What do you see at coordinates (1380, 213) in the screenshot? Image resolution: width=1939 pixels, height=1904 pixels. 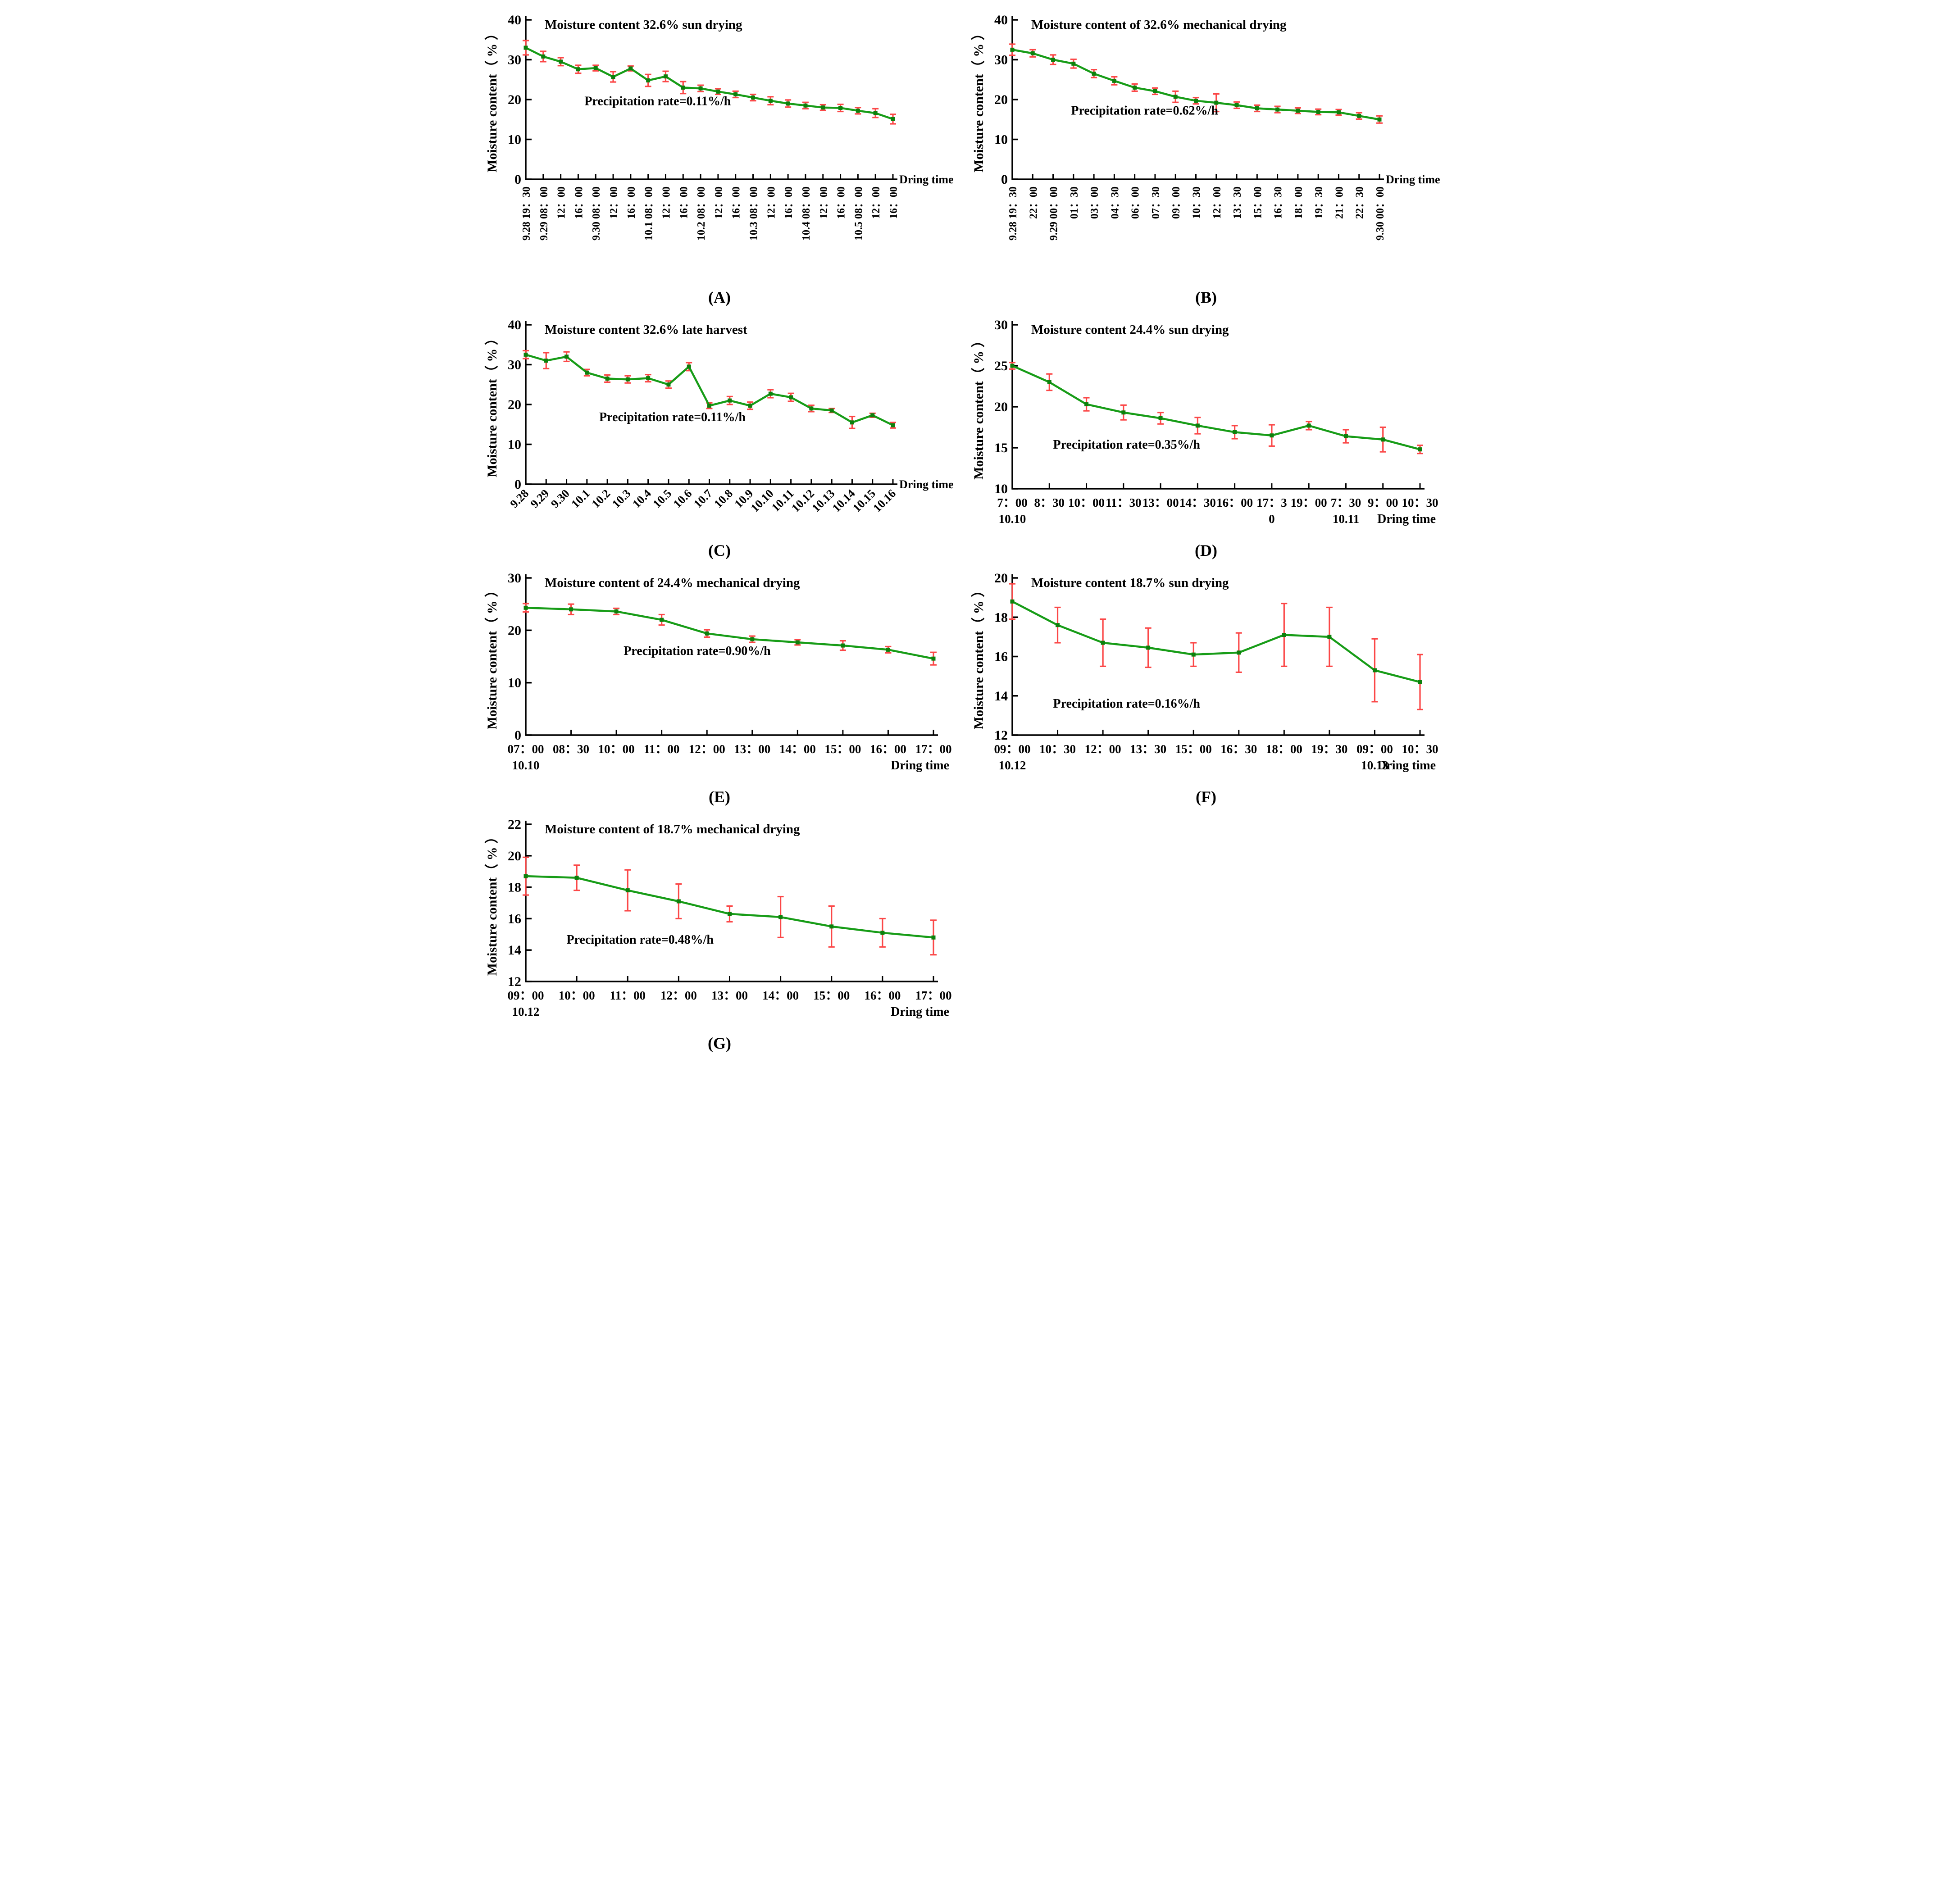 I see `x-tick-label: 9.30 00：00` at bounding box center [1380, 213].